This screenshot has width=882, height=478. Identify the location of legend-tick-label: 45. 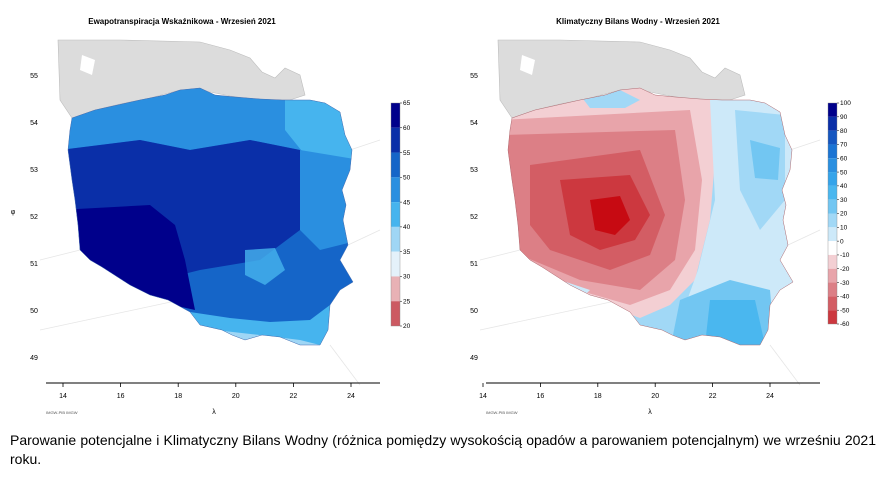
(407, 202).